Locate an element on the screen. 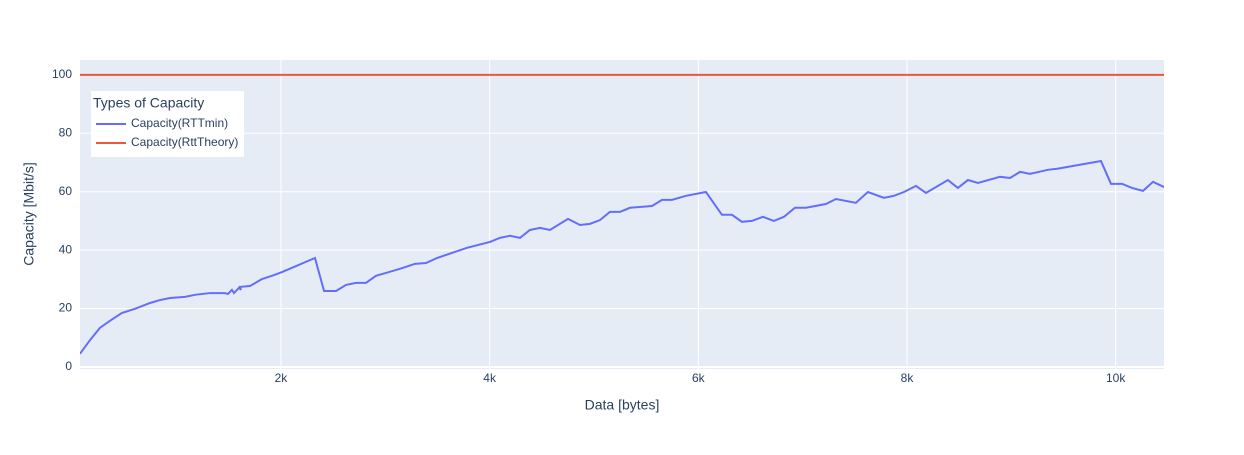 This screenshot has width=1244, height=455. legend-title: Types of Capacity is located at coordinates (148, 103).